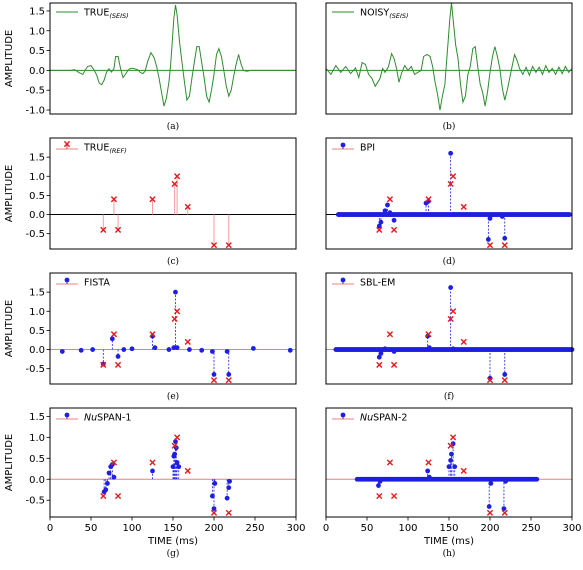  I want to click on x-tick-label: 250, so click(530, 528).